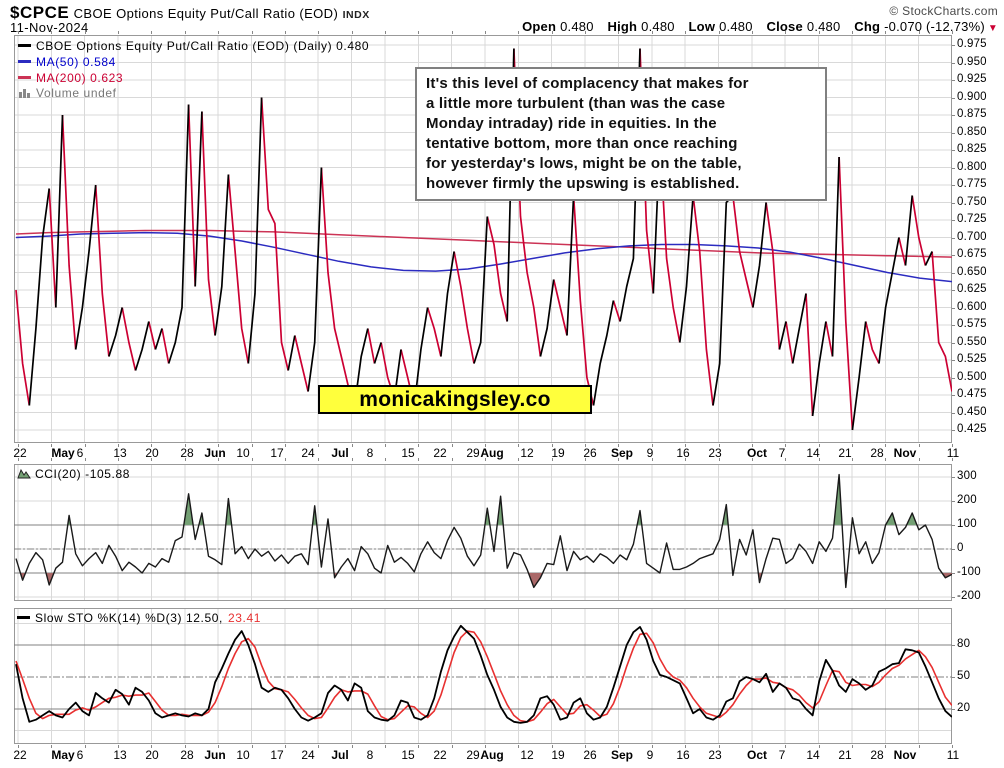 The image size is (1004, 768). Describe the element at coordinates (867, 26) in the screenshot. I see `chg-label: Chg` at that location.